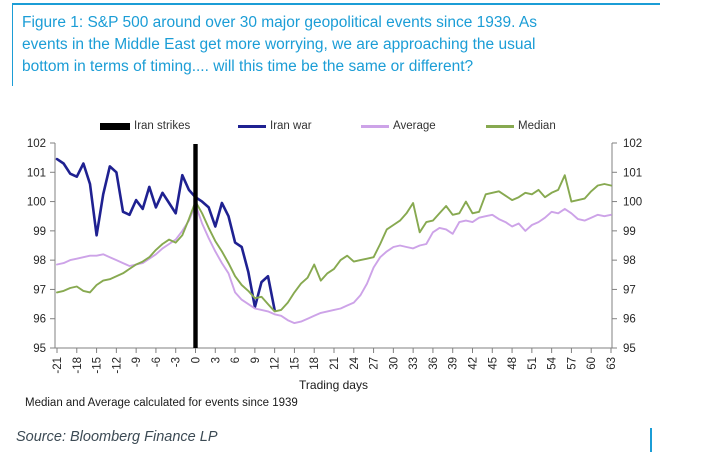 This screenshot has width=718, height=452. I want to click on legend-item-iran-war: Iran war, so click(275, 126).